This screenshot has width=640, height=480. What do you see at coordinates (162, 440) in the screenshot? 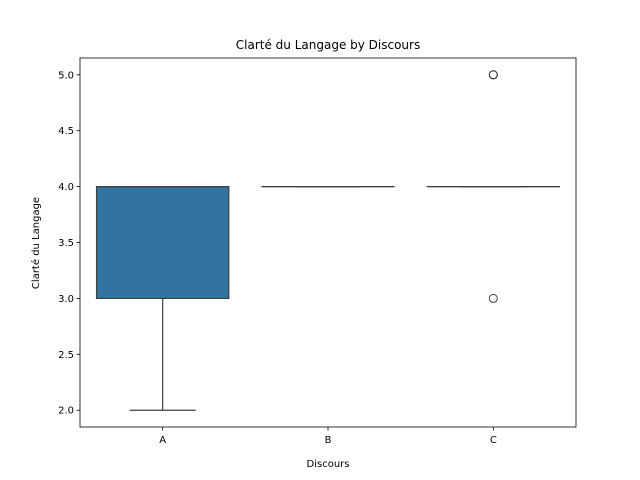
I see `x-tick-label: A` at bounding box center [162, 440].